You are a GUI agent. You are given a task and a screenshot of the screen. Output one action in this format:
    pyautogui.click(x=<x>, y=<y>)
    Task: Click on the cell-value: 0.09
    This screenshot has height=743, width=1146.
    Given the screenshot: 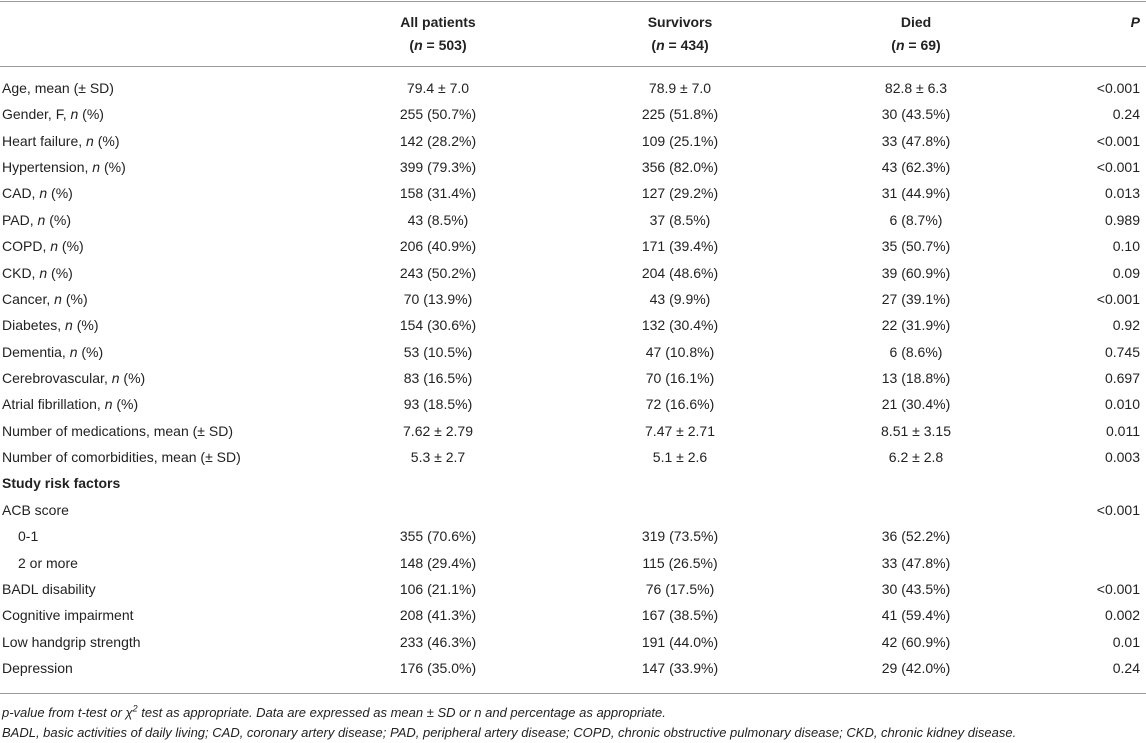 What is the action you would take?
    pyautogui.click(x=1126, y=272)
    